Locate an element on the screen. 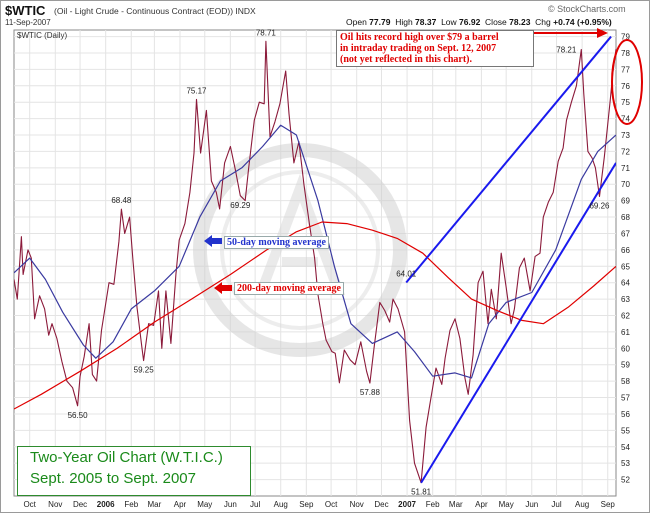  price-label: 64.01 is located at coordinates (406, 274).